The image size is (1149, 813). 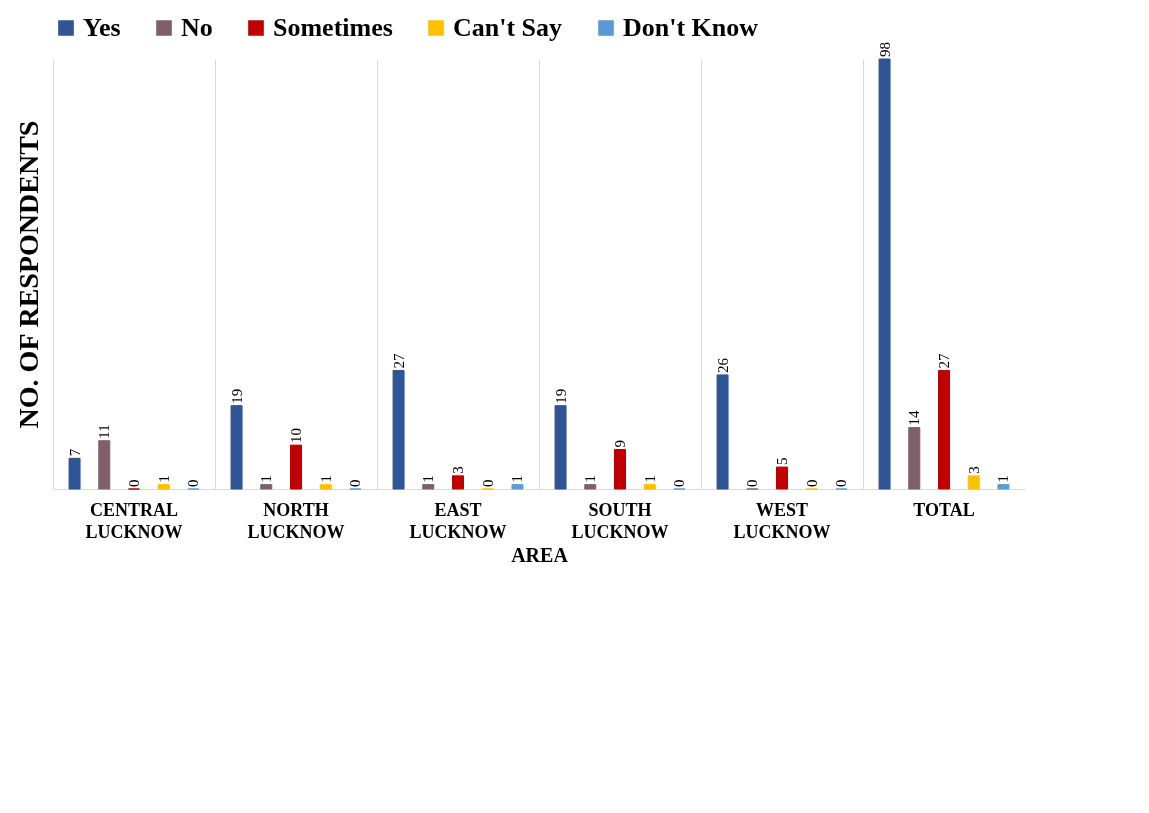 What do you see at coordinates (333, 27) in the screenshot?
I see `legend-label: Sometimes` at bounding box center [333, 27].